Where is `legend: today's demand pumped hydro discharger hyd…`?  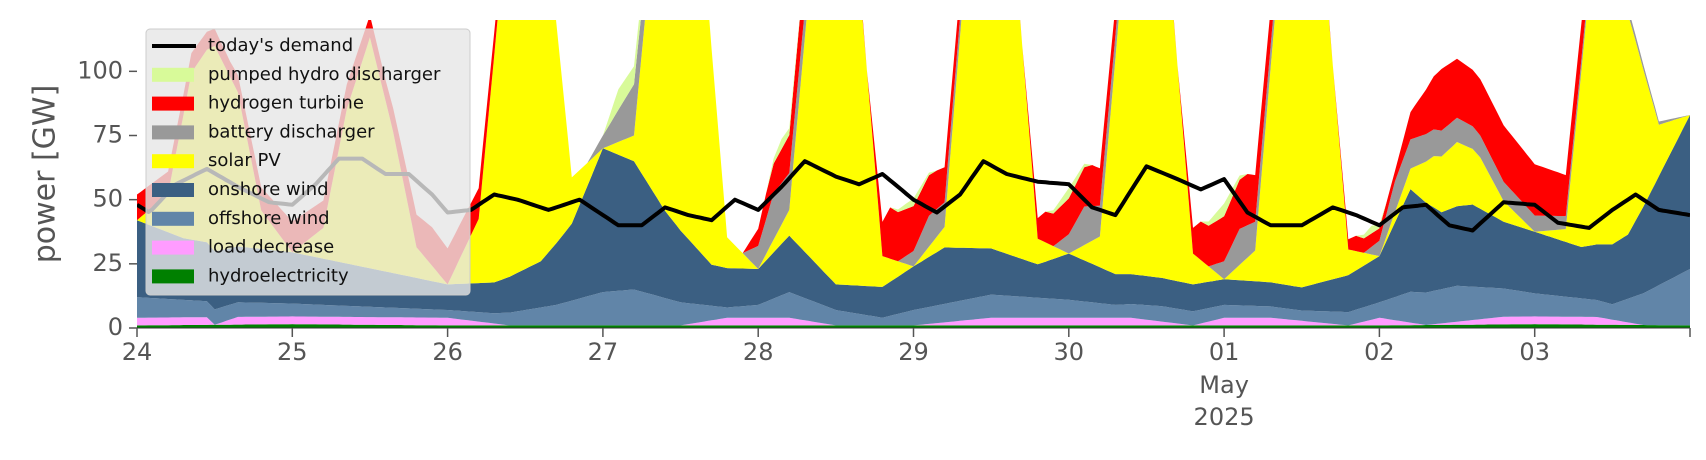
legend: today's demand pumped hydro discharger hyd… is located at coordinates (308, 162).